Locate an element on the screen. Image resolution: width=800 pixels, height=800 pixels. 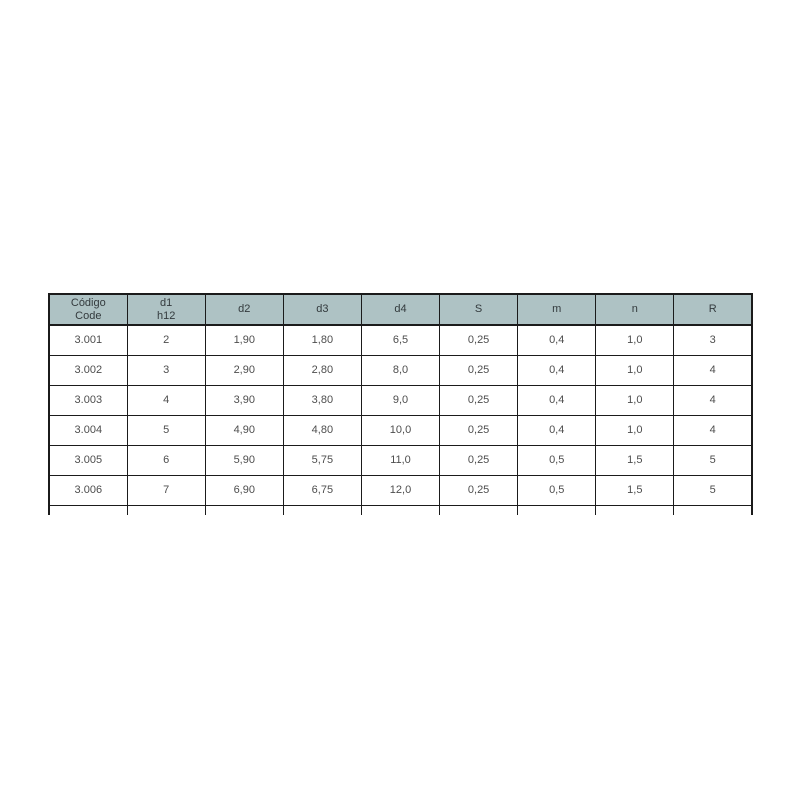
cell-d4: 8,0 is located at coordinates (400, 370).